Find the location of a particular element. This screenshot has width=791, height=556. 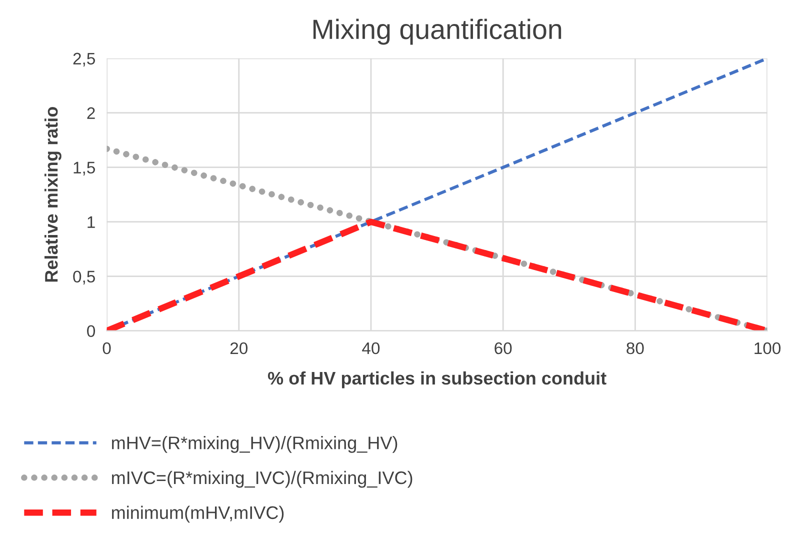

legend-label: mHV=(R*mixing_HV)/(Rmixing_HV) is located at coordinates (255, 444).